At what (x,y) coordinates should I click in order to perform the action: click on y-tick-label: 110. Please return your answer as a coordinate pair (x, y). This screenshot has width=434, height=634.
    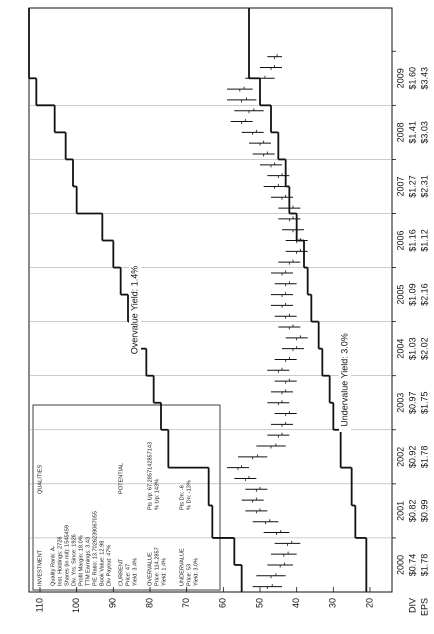
    Looking at the image, I should click on (39, 605).